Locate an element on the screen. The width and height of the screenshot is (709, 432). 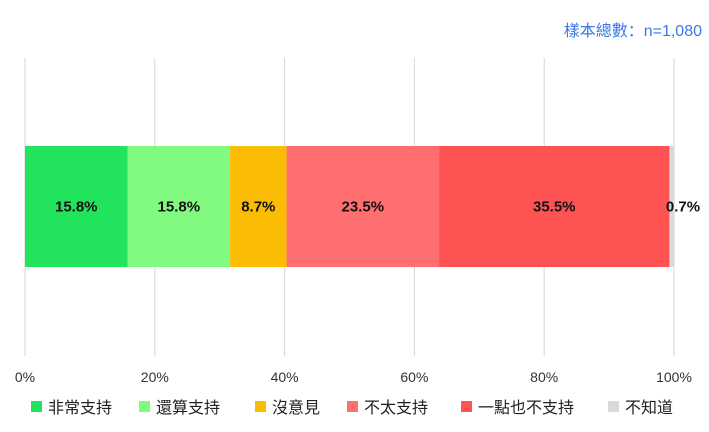
legend-item: 還算支持 is located at coordinates (180, 406).